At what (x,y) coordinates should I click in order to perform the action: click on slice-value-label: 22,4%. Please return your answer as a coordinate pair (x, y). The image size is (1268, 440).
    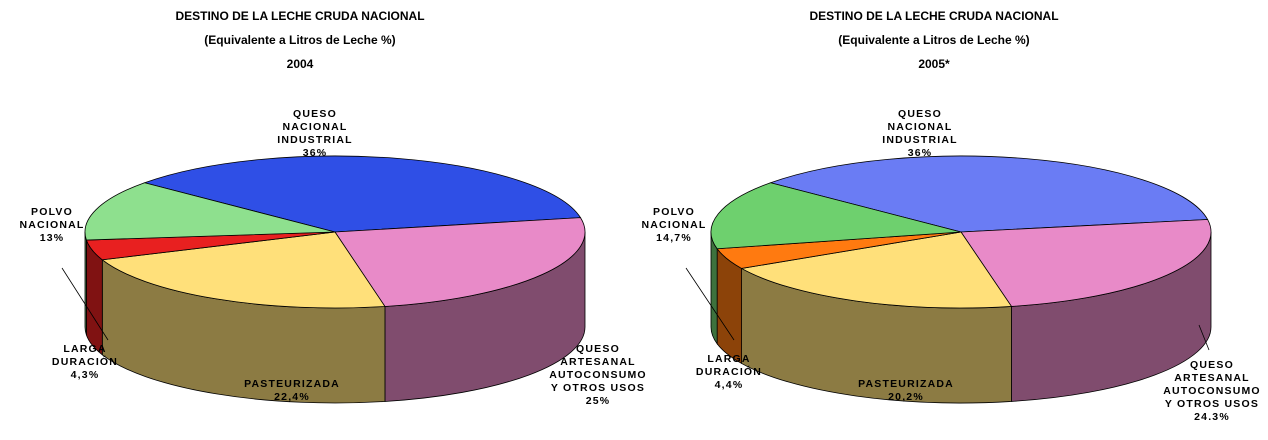
    Looking at the image, I should click on (292, 397).